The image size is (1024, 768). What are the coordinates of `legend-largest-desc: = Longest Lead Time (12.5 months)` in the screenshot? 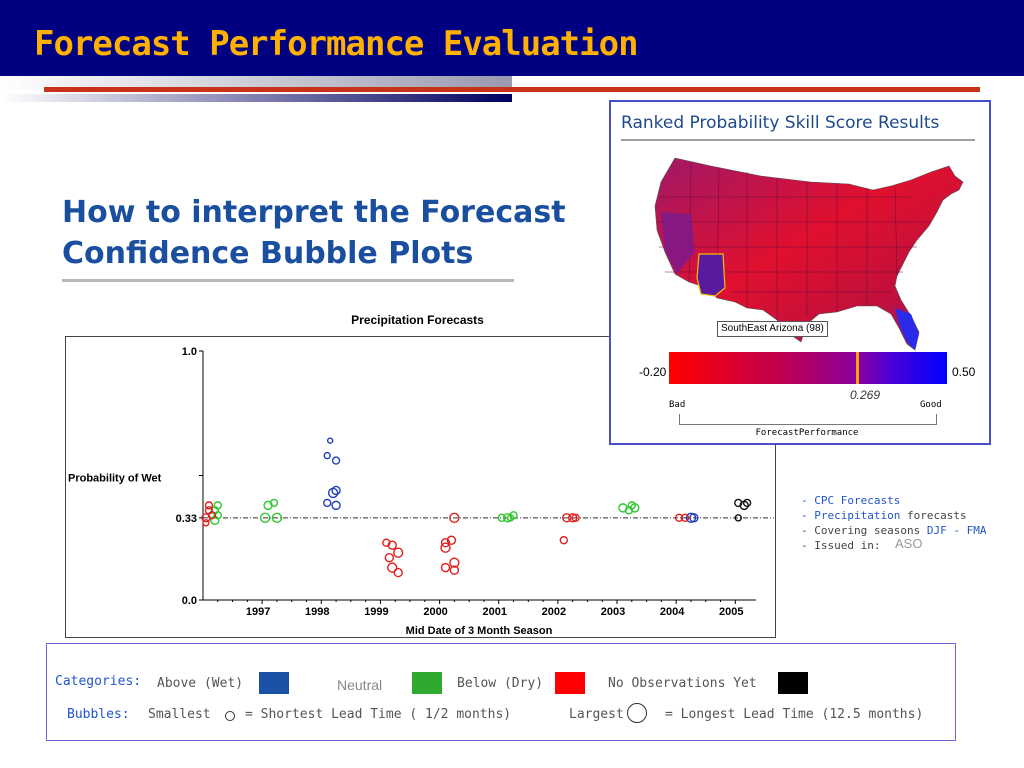 It's located at (794, 714).